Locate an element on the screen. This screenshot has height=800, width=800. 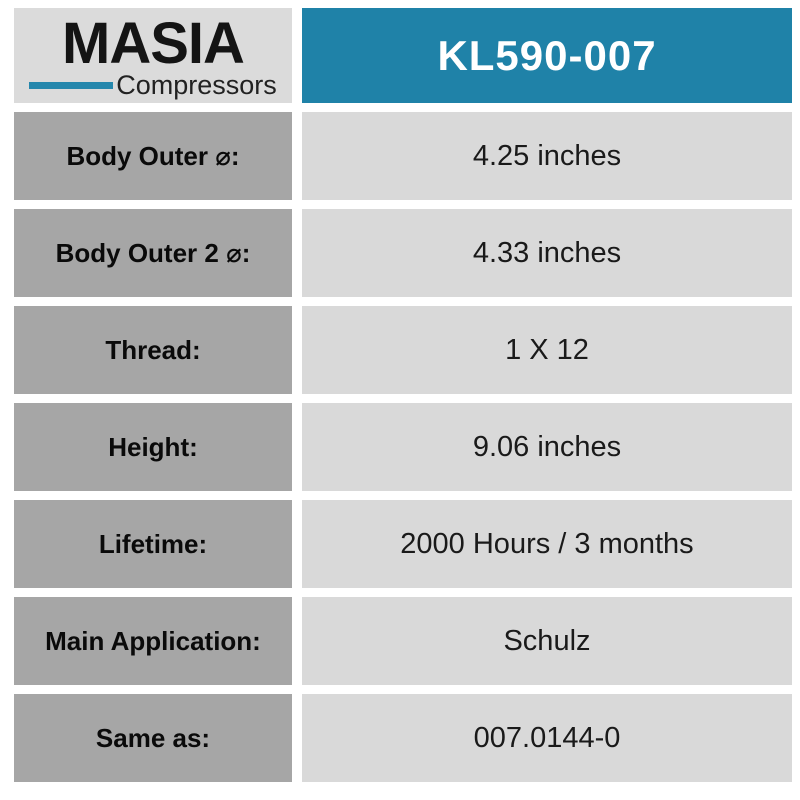
brand-logo-inner: MASIA Compressors is located at coordinates (153, 55).